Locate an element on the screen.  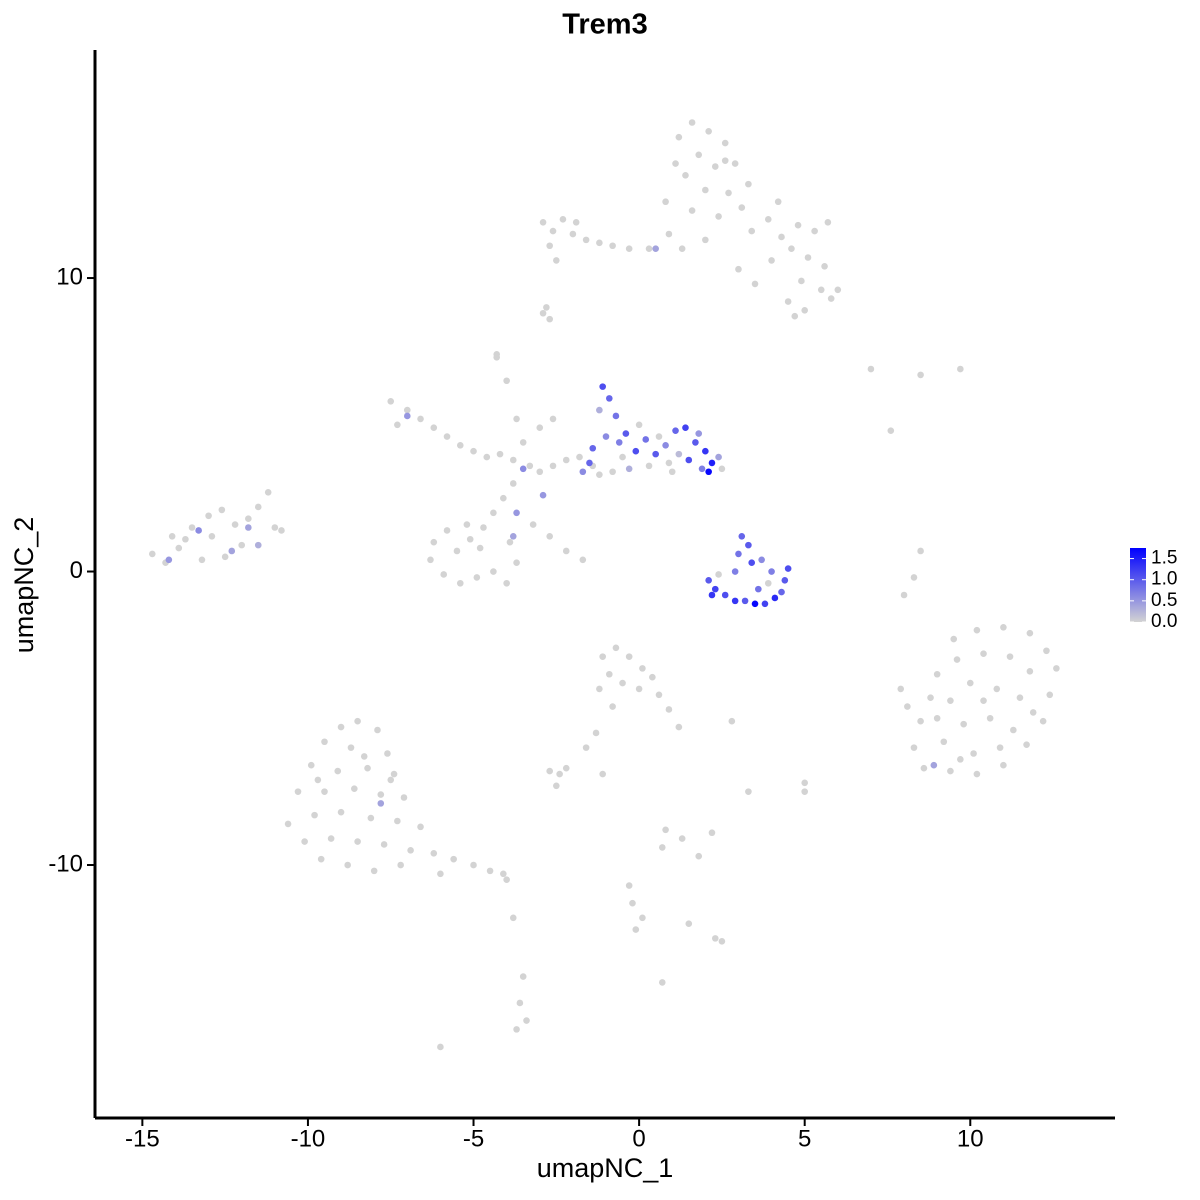
colorbar is located at coordinates (1138, 585).